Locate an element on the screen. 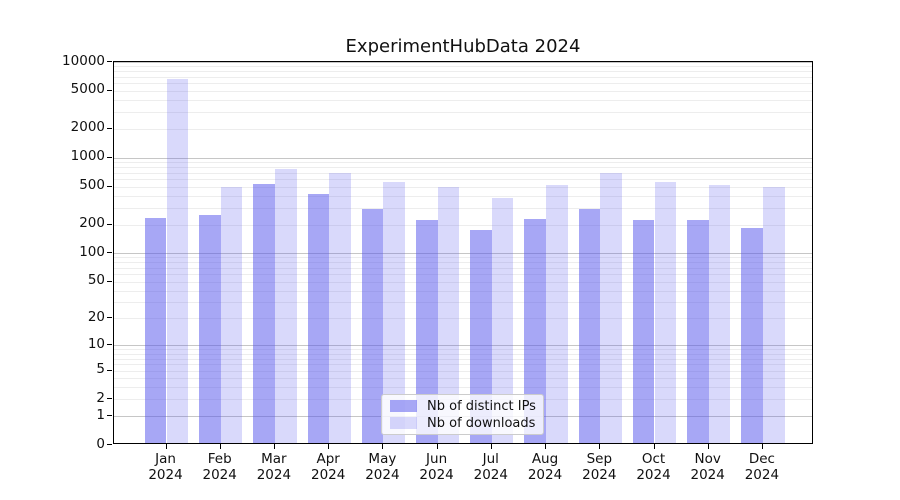 This screenshot has height=500, width=900. y-tick-label: 1000 is located at coordinates (87, 156).